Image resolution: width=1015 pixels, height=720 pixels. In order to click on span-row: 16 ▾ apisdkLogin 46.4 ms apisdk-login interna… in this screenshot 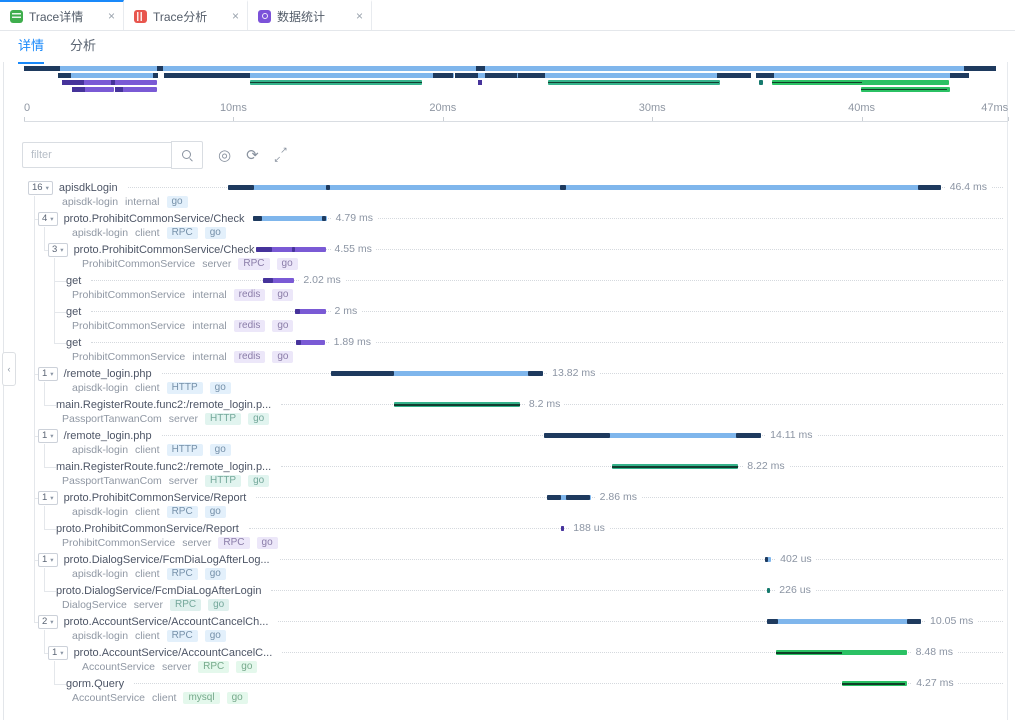, I will do `click(507, 195)`.